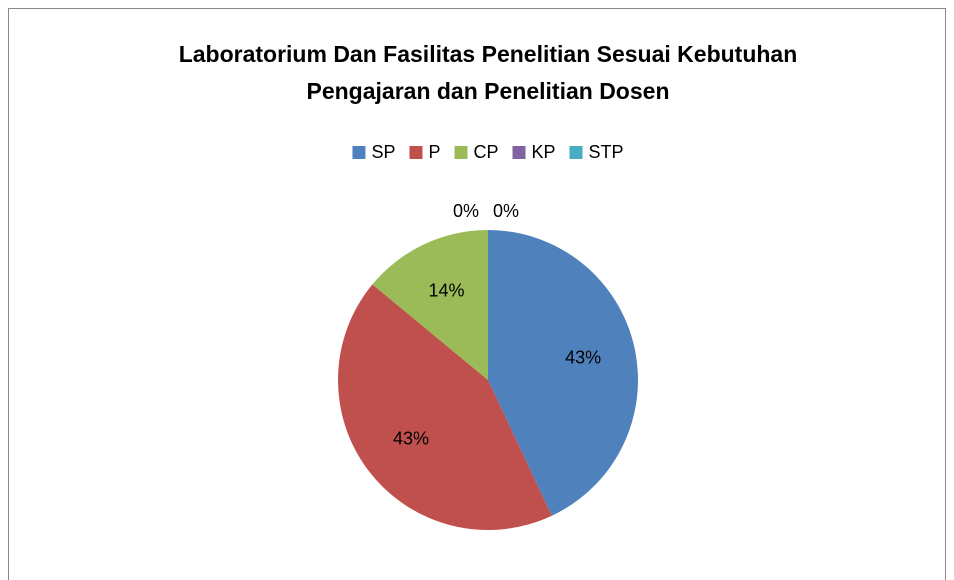  I want to click on legend-label: SP, so click(383, 152).